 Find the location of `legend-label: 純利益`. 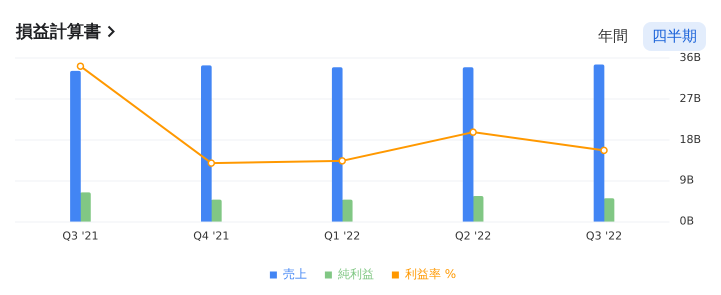

legend-label: 純利益 is located at coordinates (356, 274).